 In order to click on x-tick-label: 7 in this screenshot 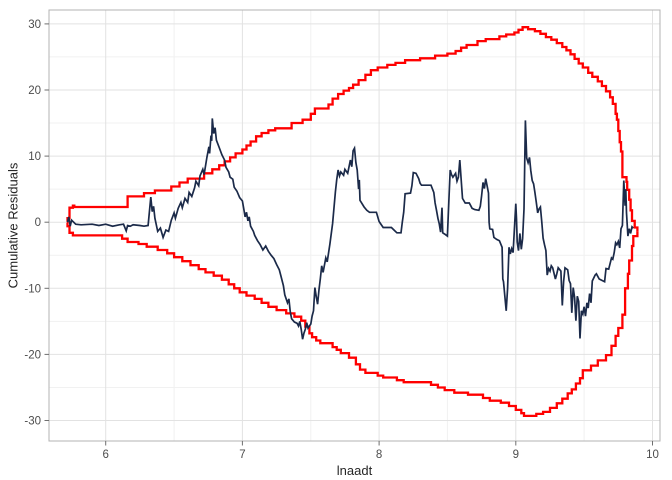, I will do `click(242, 455)`.